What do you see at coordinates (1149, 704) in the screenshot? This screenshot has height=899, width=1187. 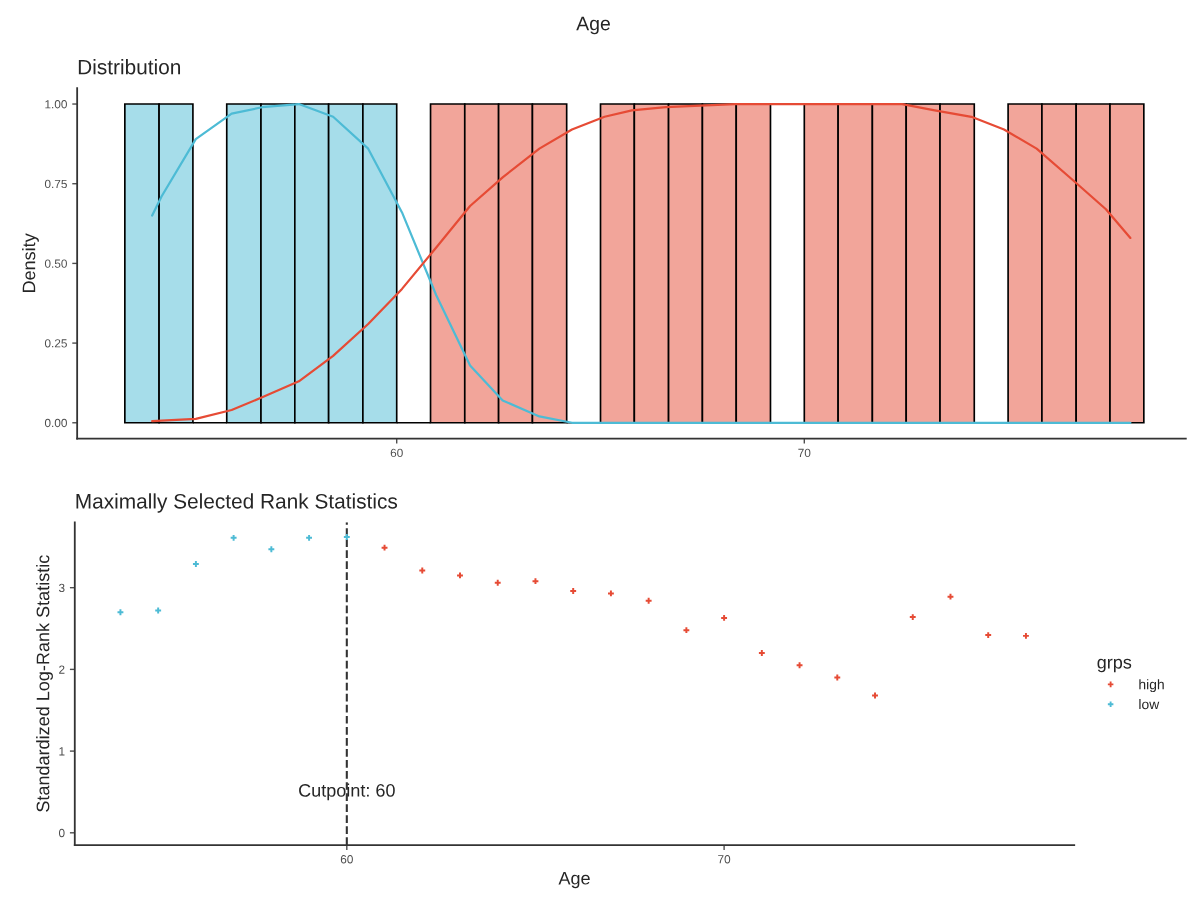 I see `legend-label: low` at bounding box center [1149, 704].